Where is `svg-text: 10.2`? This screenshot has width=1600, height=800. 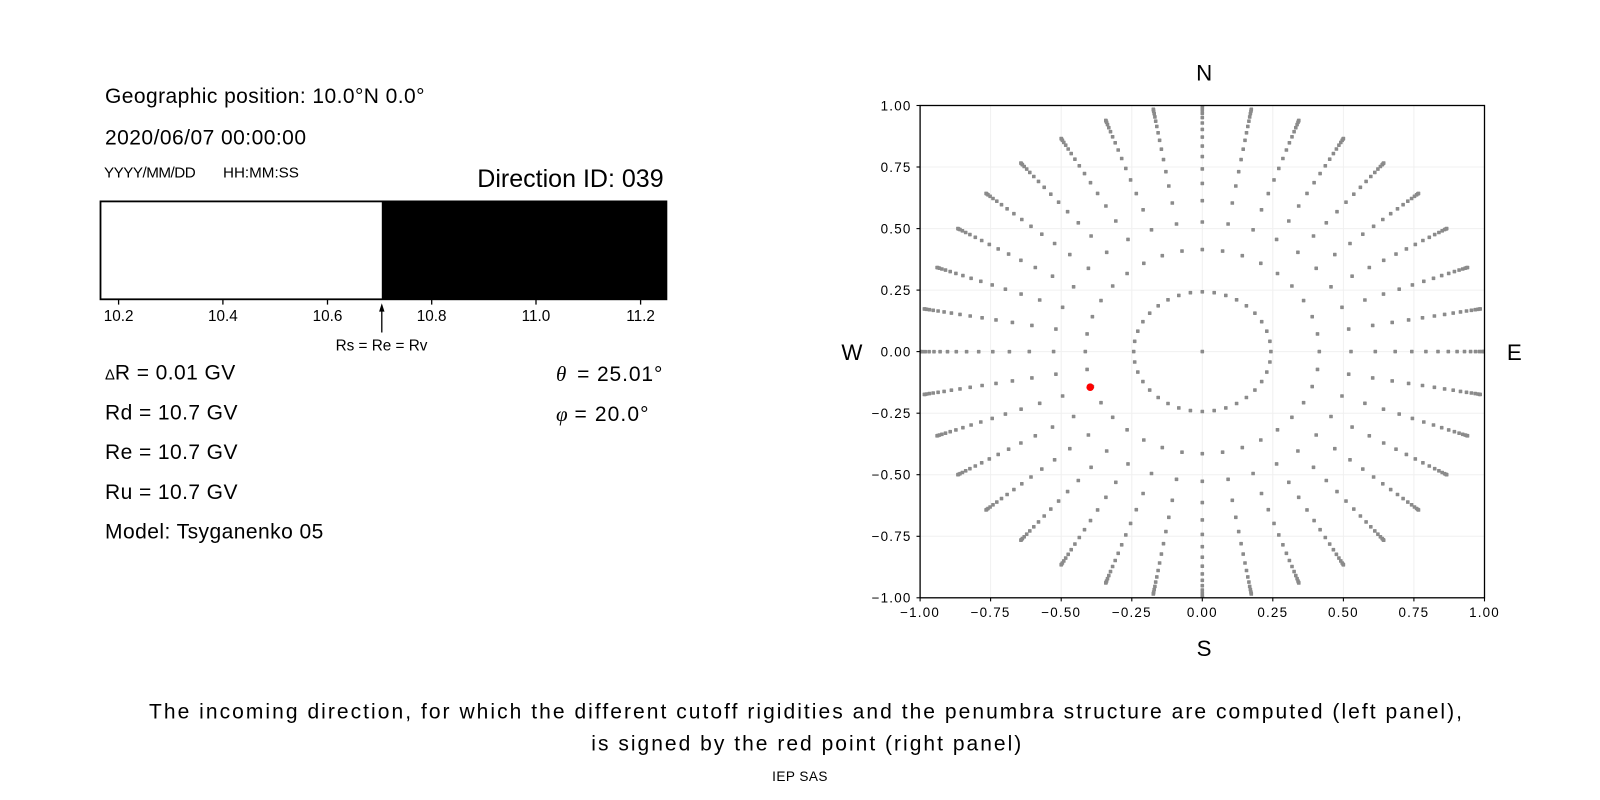
svg-text: 10.2 is located at coordinates (119, 316).